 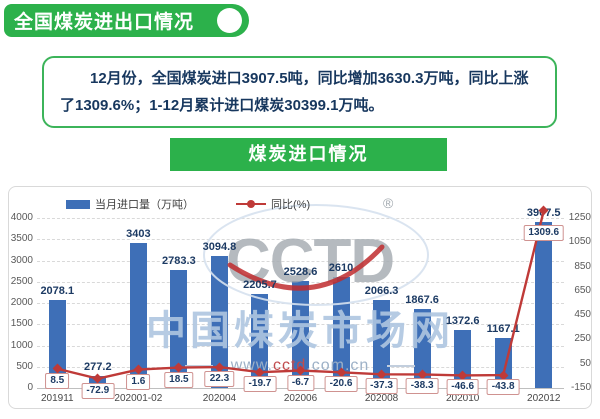 What do you see at coordinates (104, 22) in the screenshot?
I see `page-title: 全国煤炭进出口情况` at bounding box center [104, 22].